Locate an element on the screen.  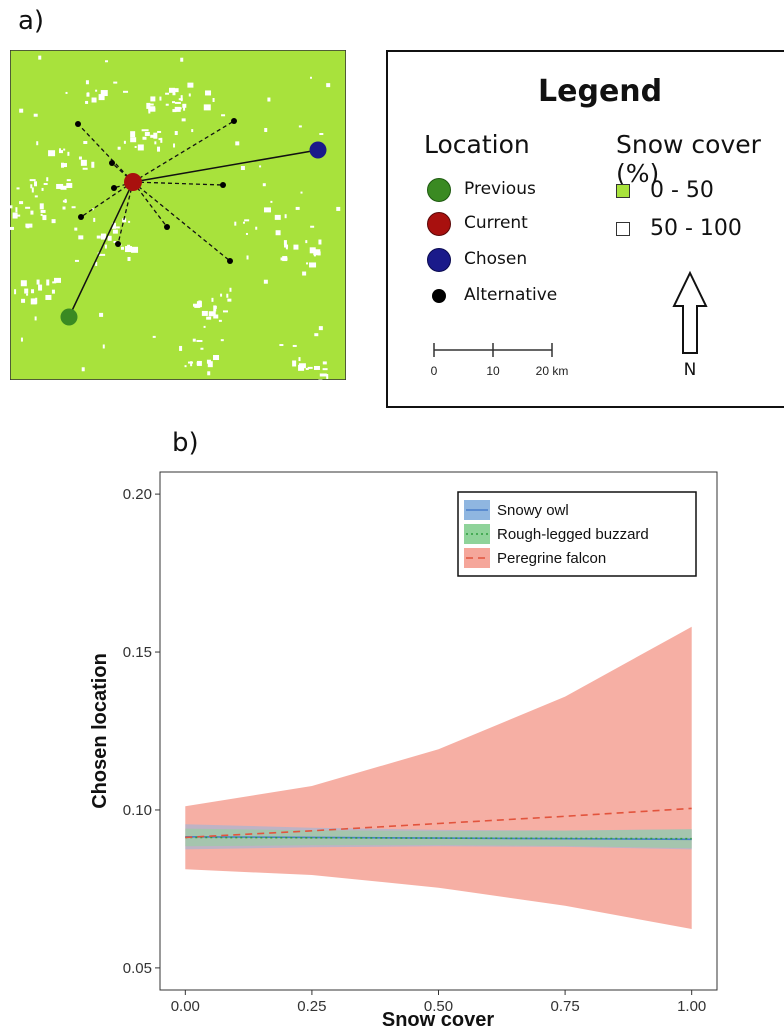
snow-50-100-label: 50 - 100 is located at coordinates (696, 228).